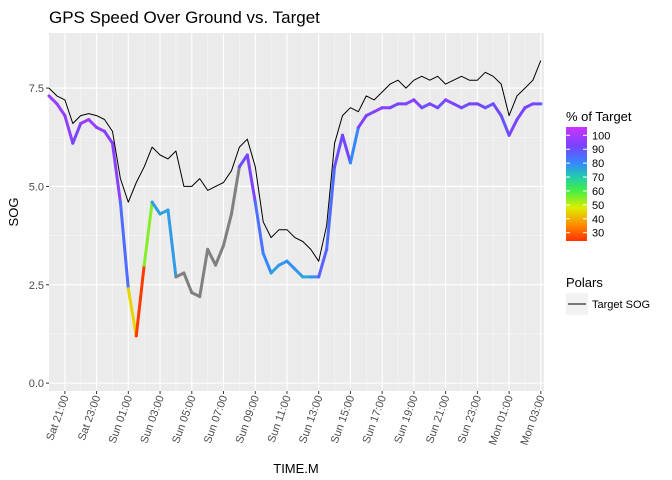 The width and height of the screenshot is (672, 480). I want to click on colorbar, so click(576, 184).